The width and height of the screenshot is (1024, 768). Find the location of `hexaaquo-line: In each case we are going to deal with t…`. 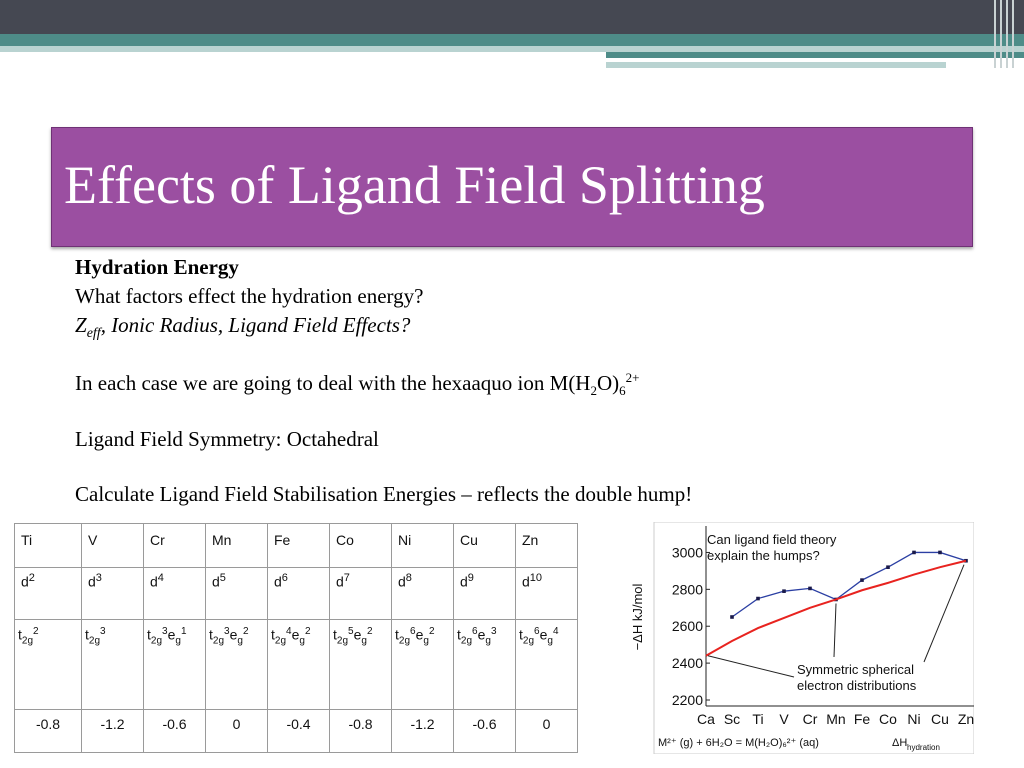

hexaaquo-line: In each case we are going to deal with t… is located at coordinates (357, 384).